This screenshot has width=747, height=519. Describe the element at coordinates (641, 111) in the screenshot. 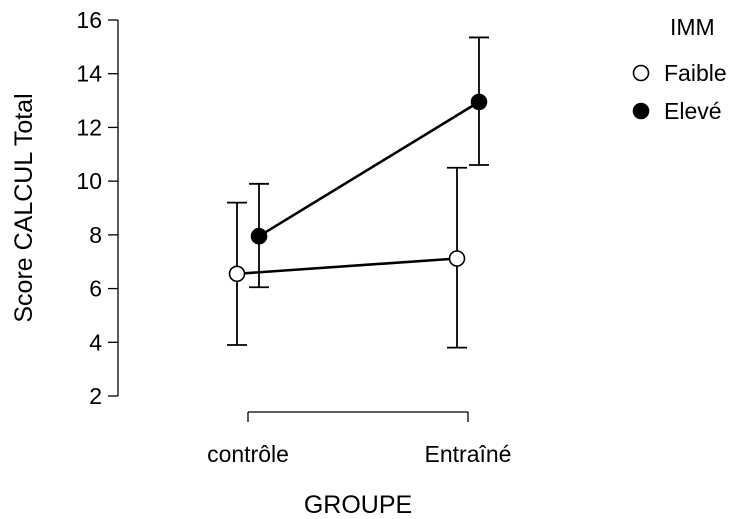

I see `legend-marker-elevé` at that location.